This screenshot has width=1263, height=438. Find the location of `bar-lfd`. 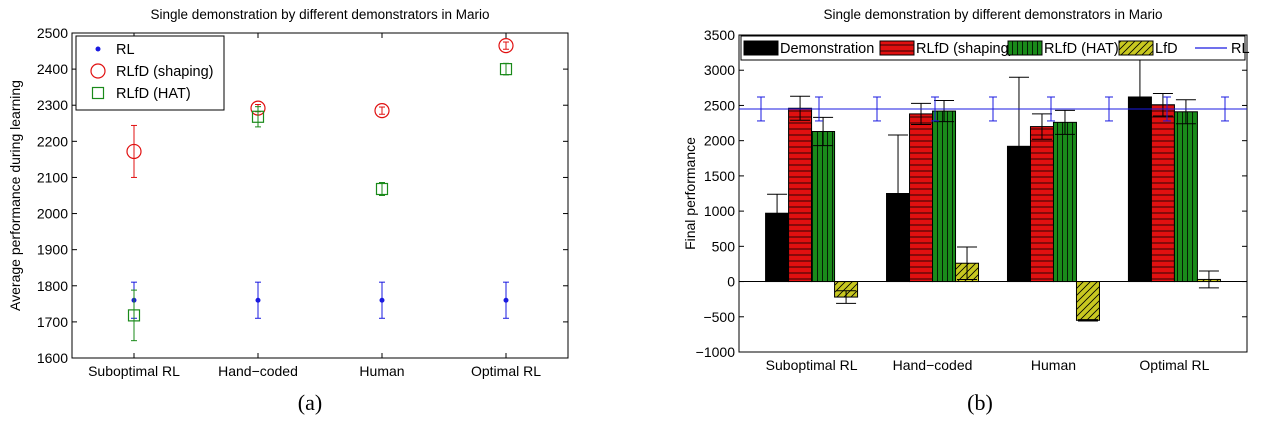

bar-lfd is located at coordinates (1087, 301).